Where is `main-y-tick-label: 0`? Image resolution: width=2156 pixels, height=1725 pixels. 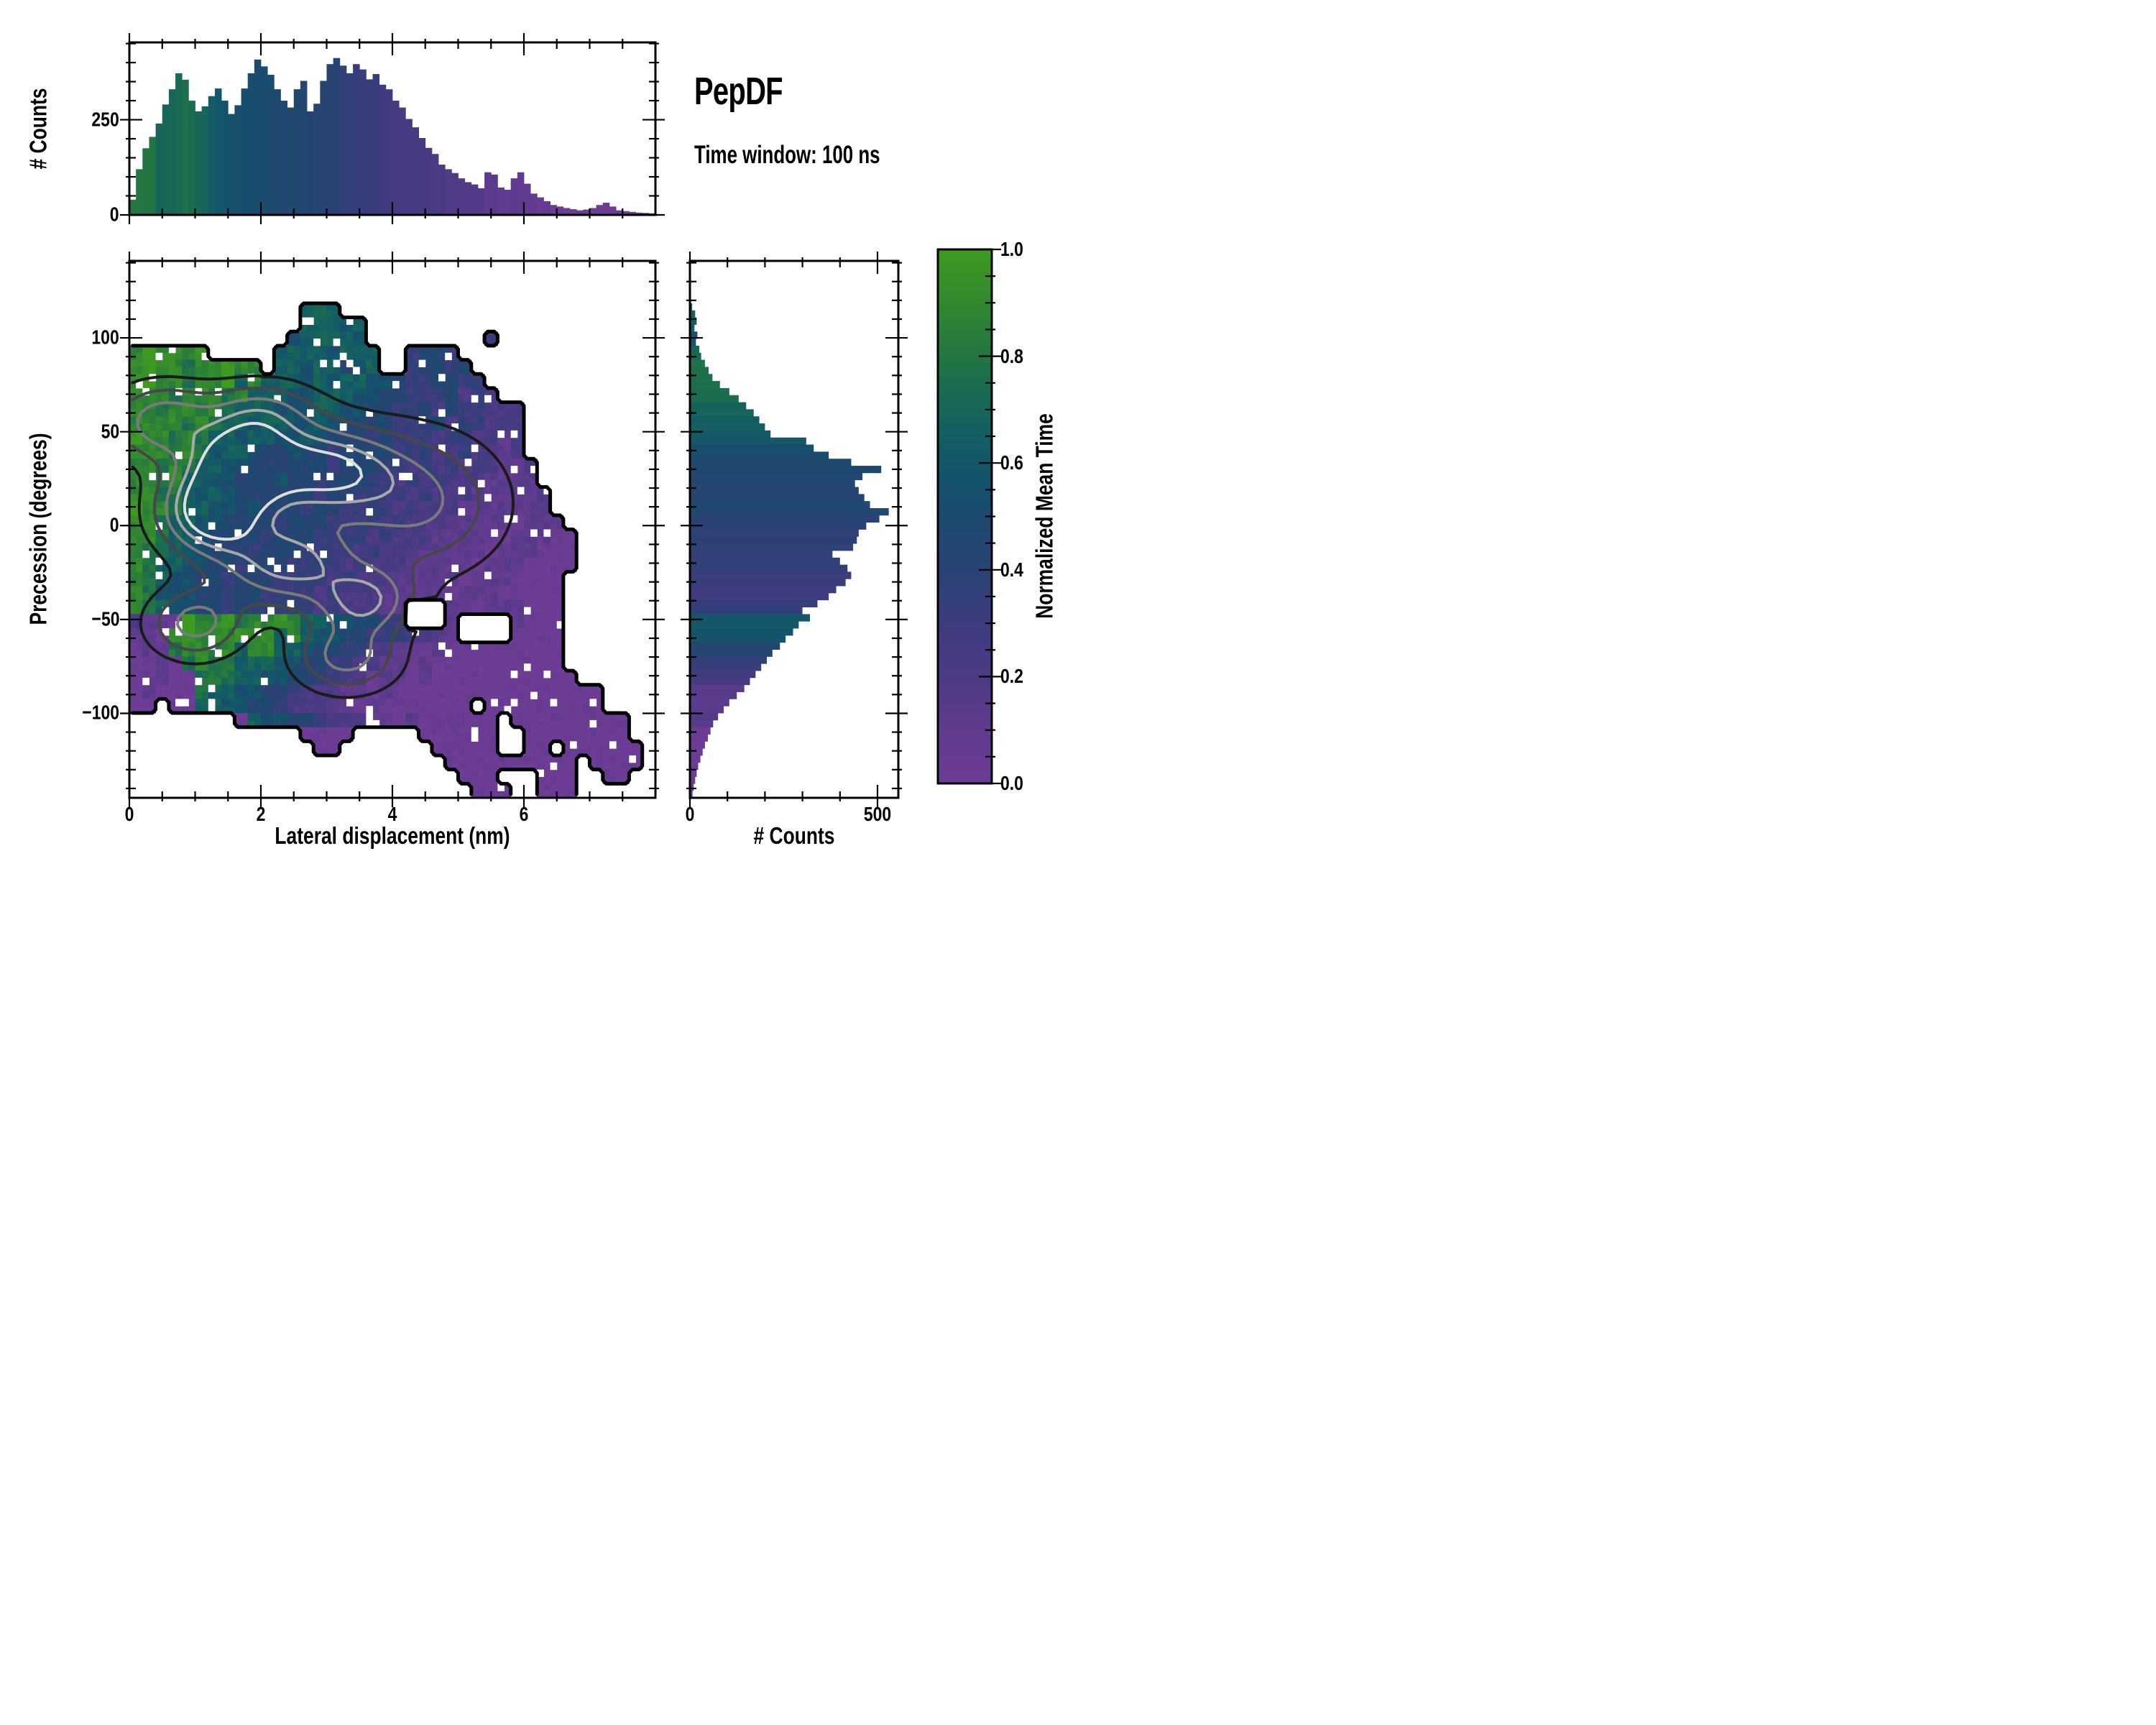 main-y-tick-label: 0 is located at coordinates (115, 524).